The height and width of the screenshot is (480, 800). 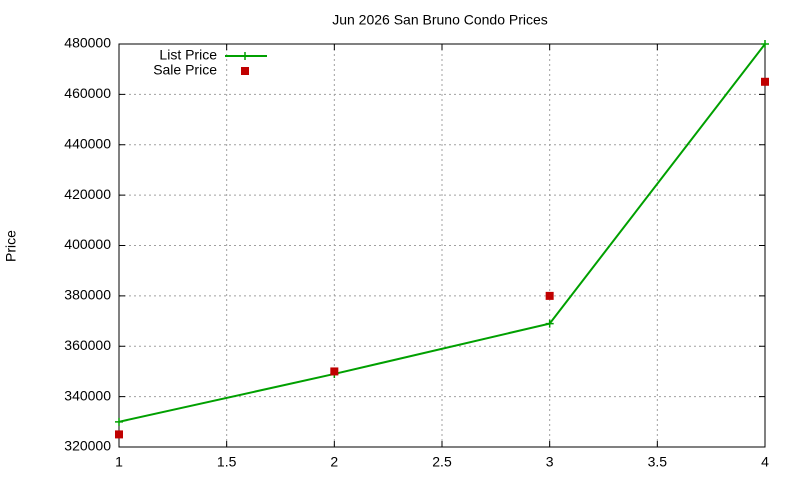 I want to click on x-tick-label: 2, so click(x=334, y=462).